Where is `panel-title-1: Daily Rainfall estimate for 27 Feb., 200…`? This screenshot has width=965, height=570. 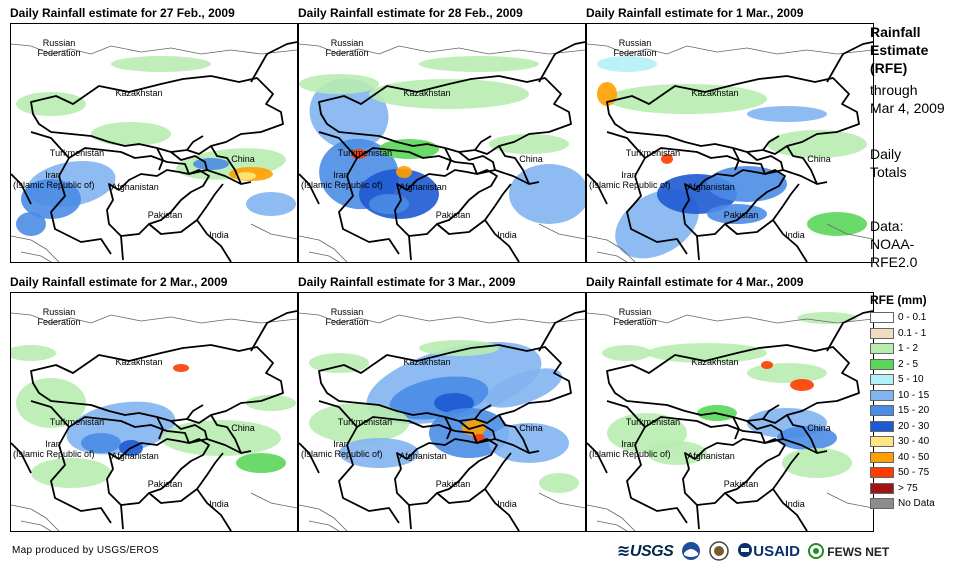
panel-title-1: Daily Rainfall estimate for 27 Feb., 200… is located at coordinates (122, 13).